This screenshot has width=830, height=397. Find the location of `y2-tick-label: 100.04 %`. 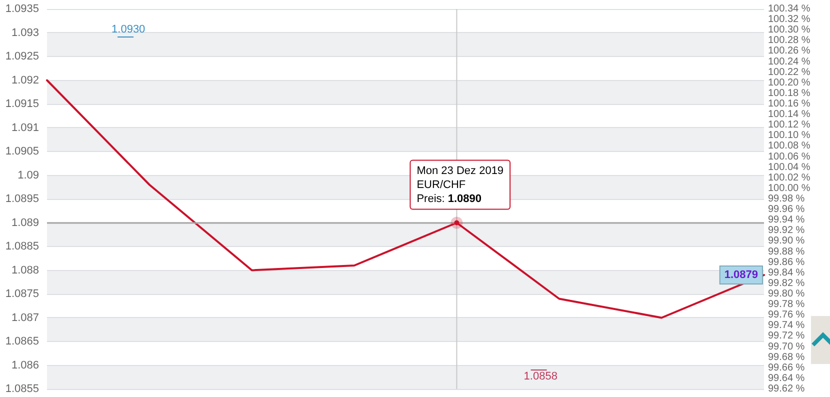

y2-tick-label: 100.04 % is located at coordinates (789, 167).